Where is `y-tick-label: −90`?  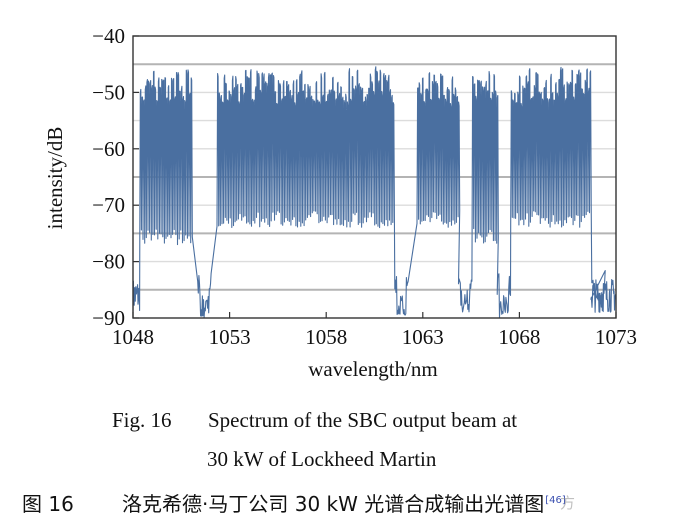
y-tick-label: −90 is located at coordinates (108, 318).